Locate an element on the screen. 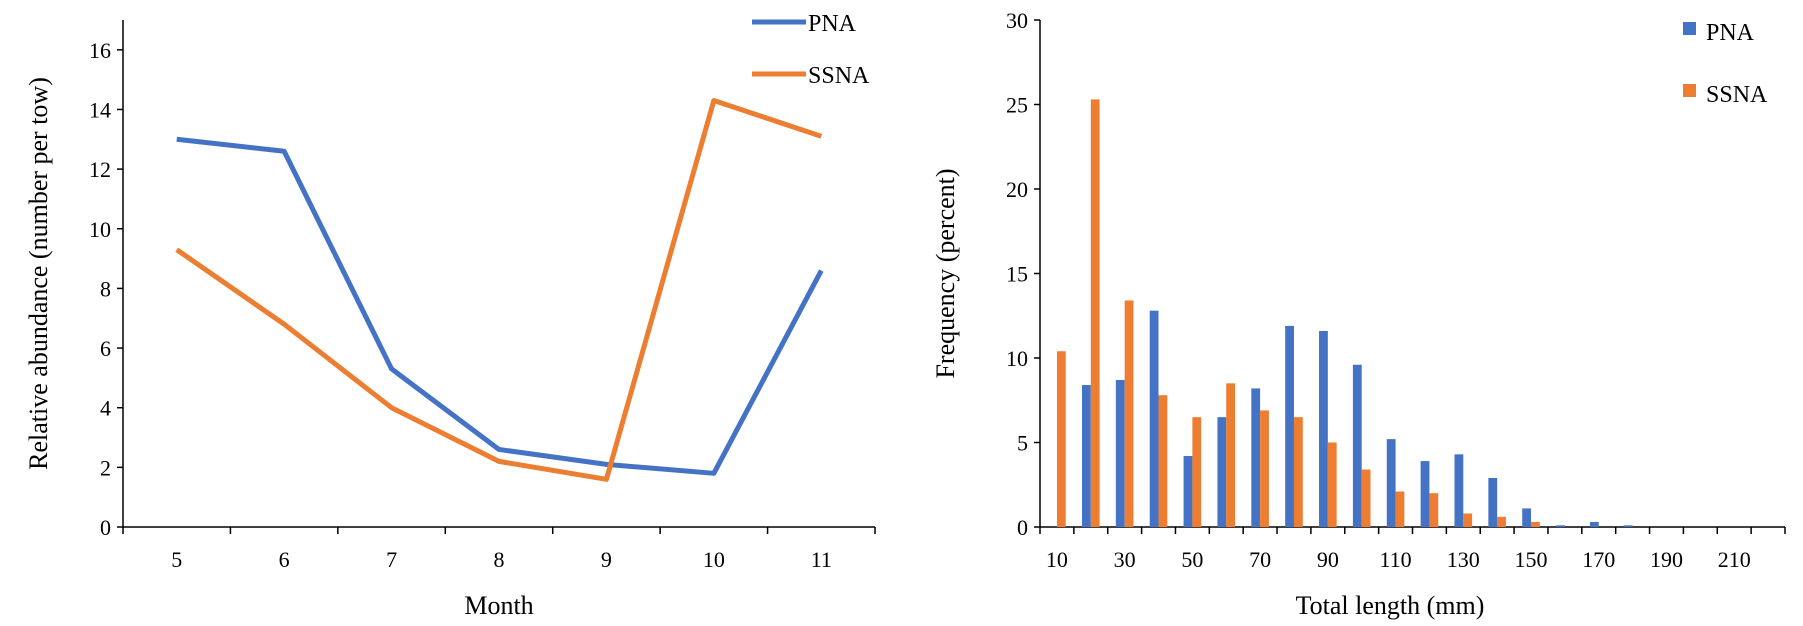 The width and height of the screenshot is (1803, 626). bar-chart-y-tick-label: 5 is located at coordinates (1022, 443).